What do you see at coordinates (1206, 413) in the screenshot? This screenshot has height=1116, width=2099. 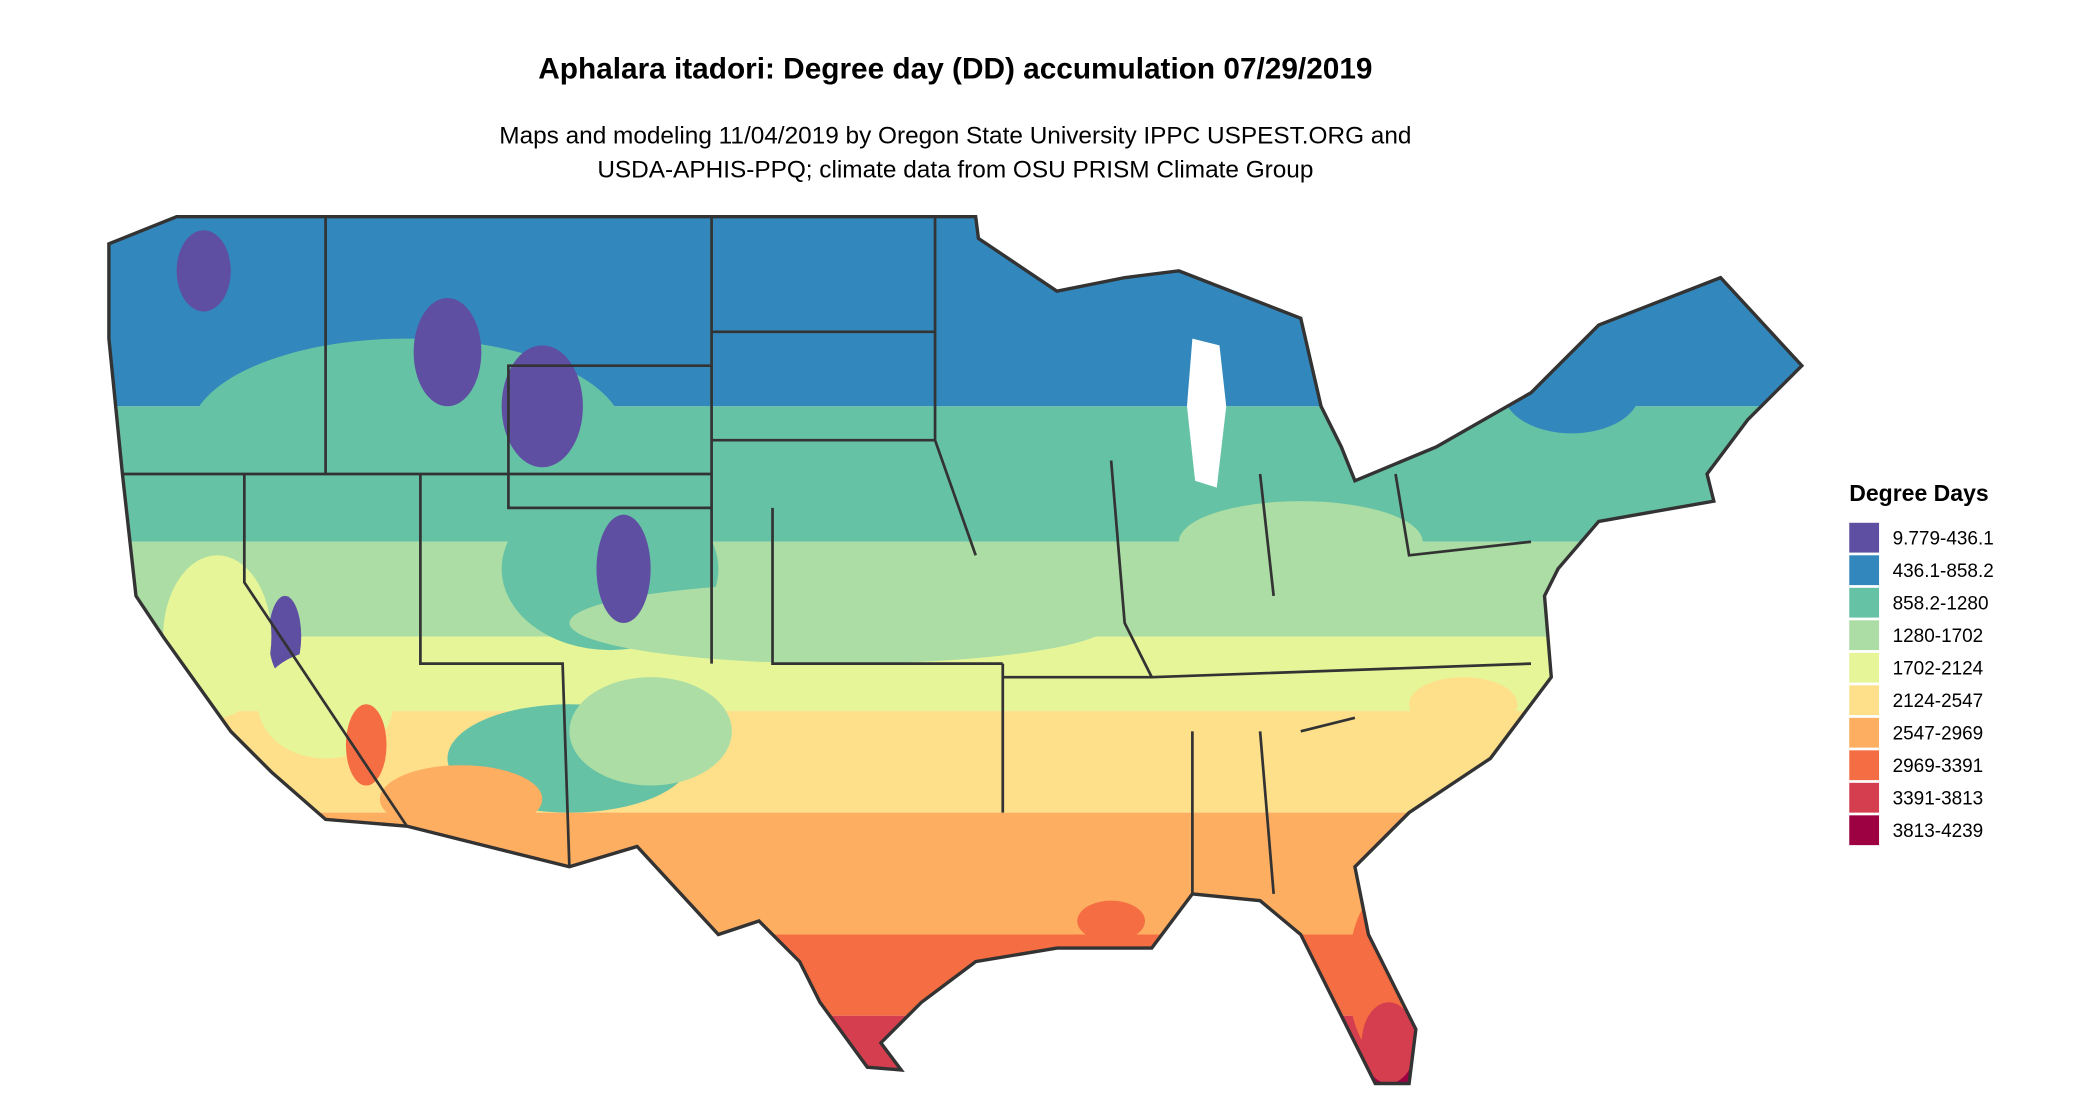 I see `lake-michigan` at bounding box center [1206, 413].